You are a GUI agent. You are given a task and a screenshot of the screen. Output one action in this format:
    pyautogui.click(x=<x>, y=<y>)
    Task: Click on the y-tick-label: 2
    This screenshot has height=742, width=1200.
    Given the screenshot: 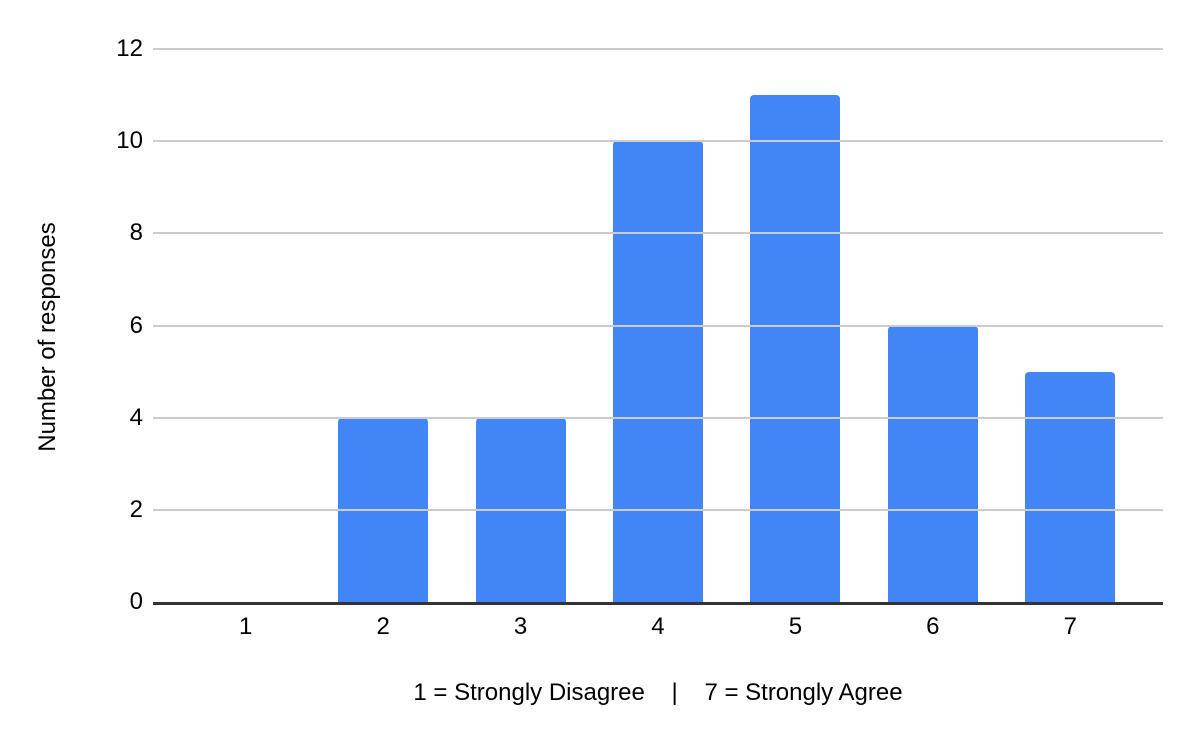 What is the action you would take?
    pyautogui.click(x=136, y=509)
    